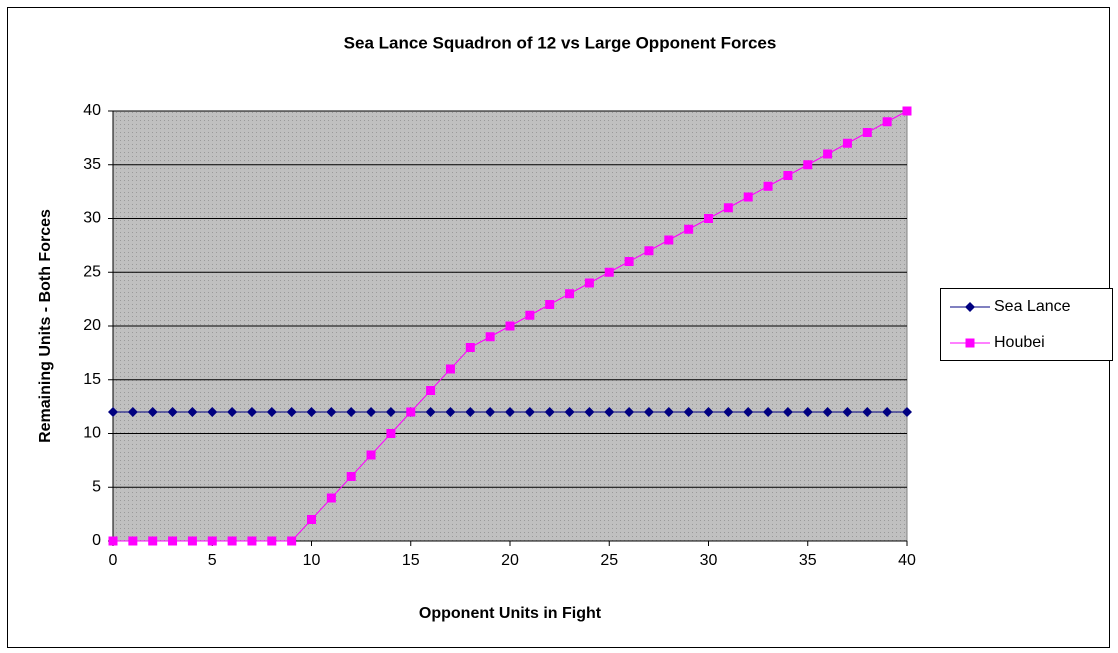 This screenshot has width=1118, height=653. Describe the element at coordinates (92, 110) in the screenshot. I see `y-tick-label: 40` at that location.